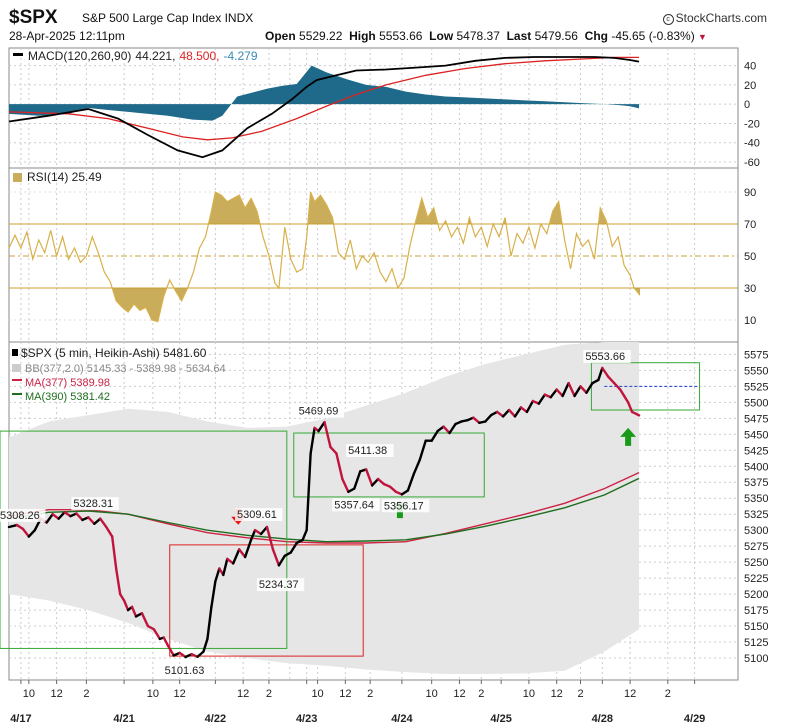  What do you see at coordinates (628, 436) in the screenshot?
I see `buy-arrow-right` at bounding box center [628, 436].